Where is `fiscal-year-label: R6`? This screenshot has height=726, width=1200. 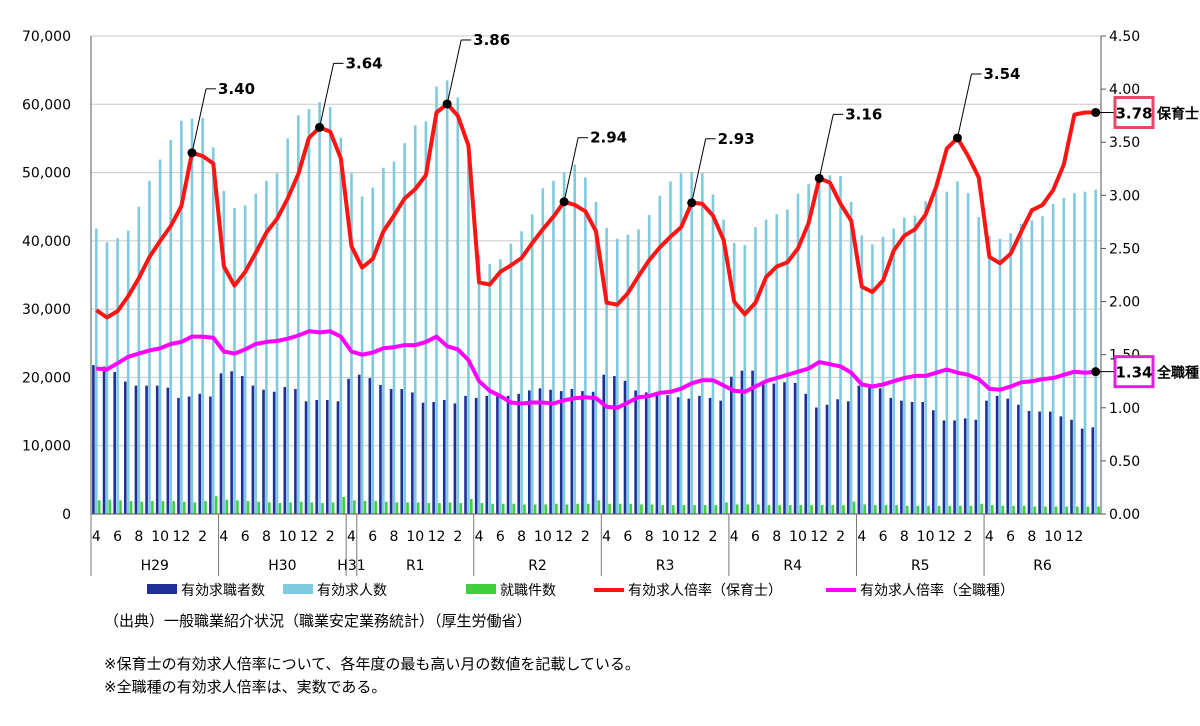 fiscal-year-label: R6 is located at coordinates (1042, 566).